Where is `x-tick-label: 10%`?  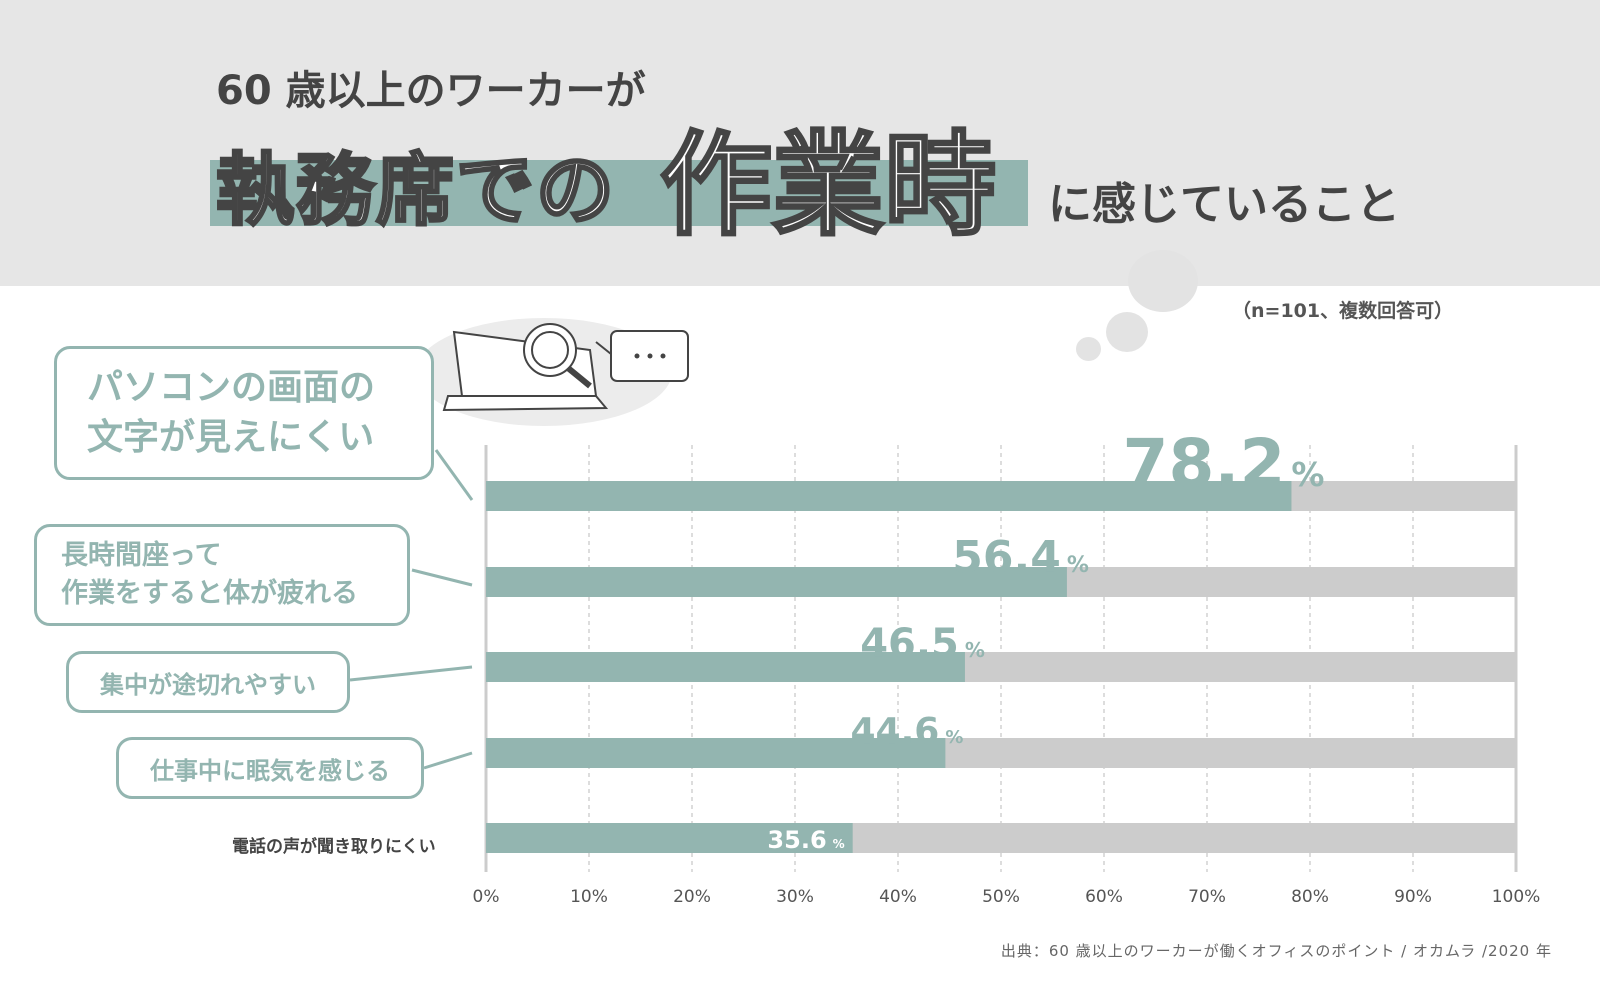
x-tick-label: 10% is located at coordinates (589, 897).